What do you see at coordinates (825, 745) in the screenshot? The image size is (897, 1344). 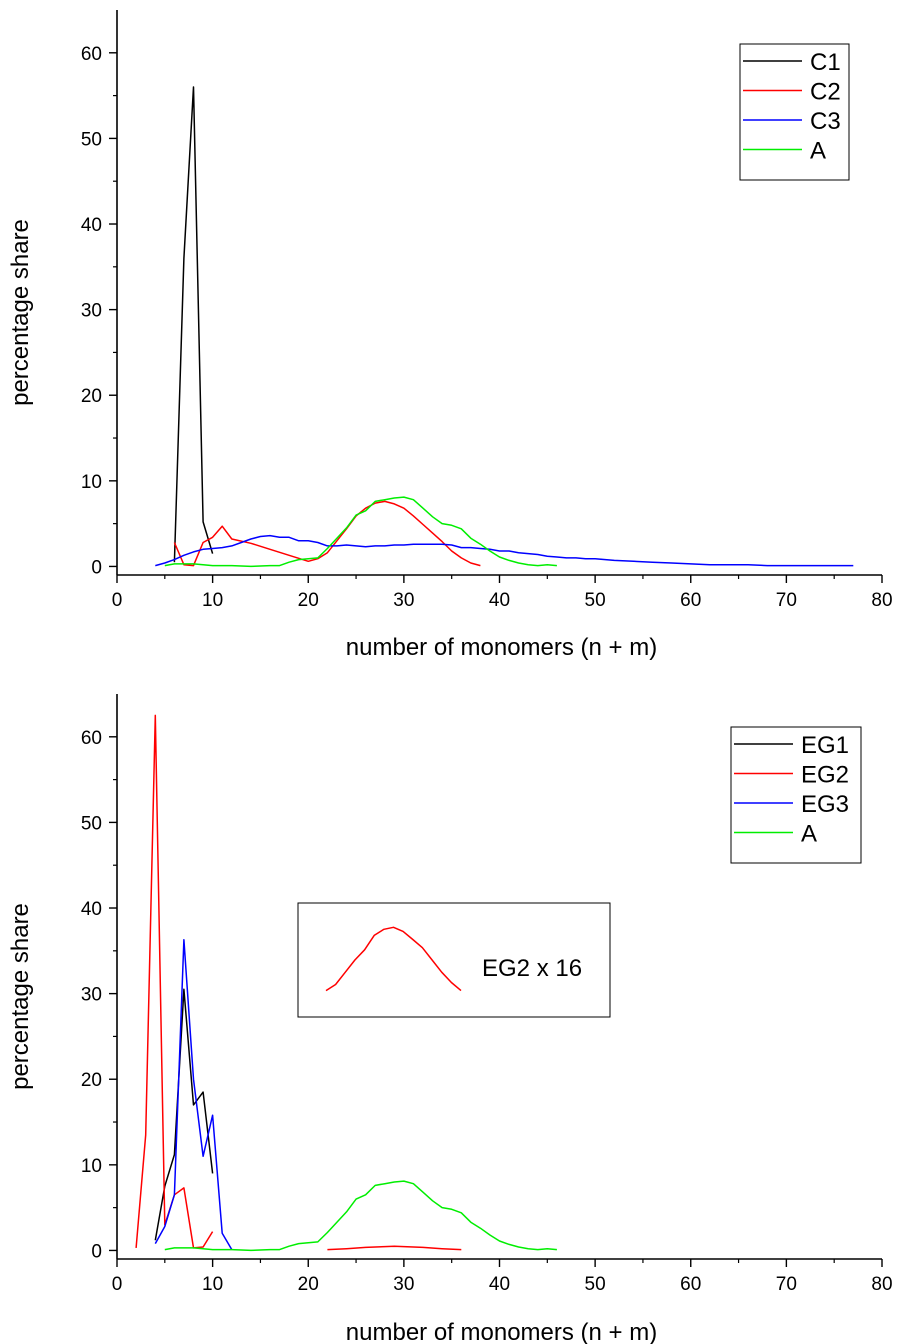 I see `legend-label-eg1: EG1` at bounding box center [825, 745].